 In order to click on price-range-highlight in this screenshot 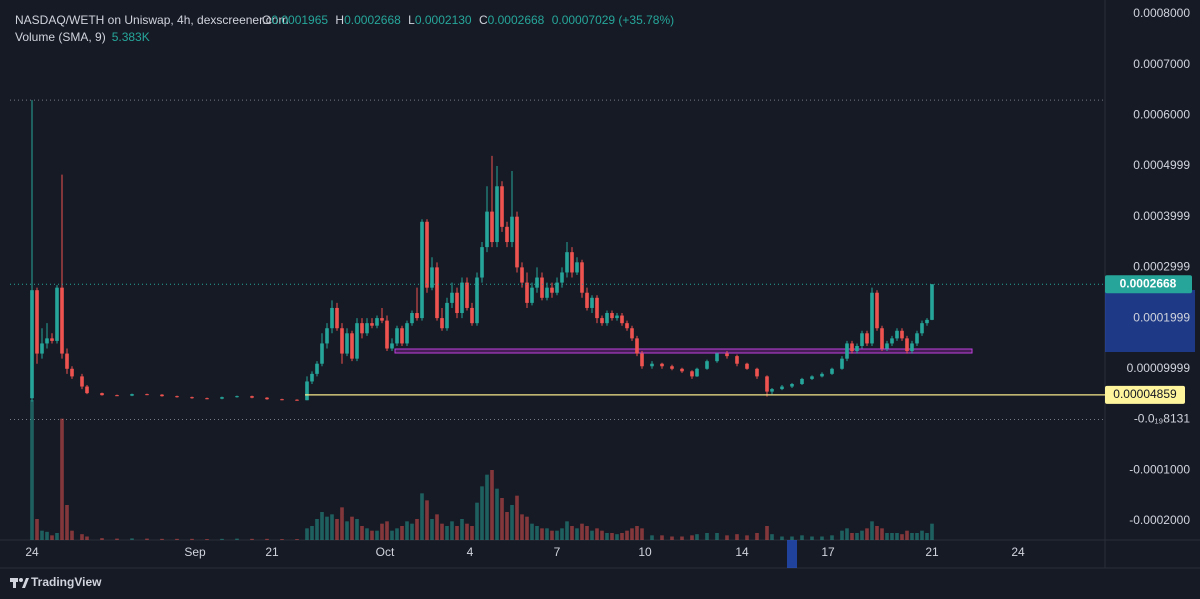, I will do `click(1150, 321)`.